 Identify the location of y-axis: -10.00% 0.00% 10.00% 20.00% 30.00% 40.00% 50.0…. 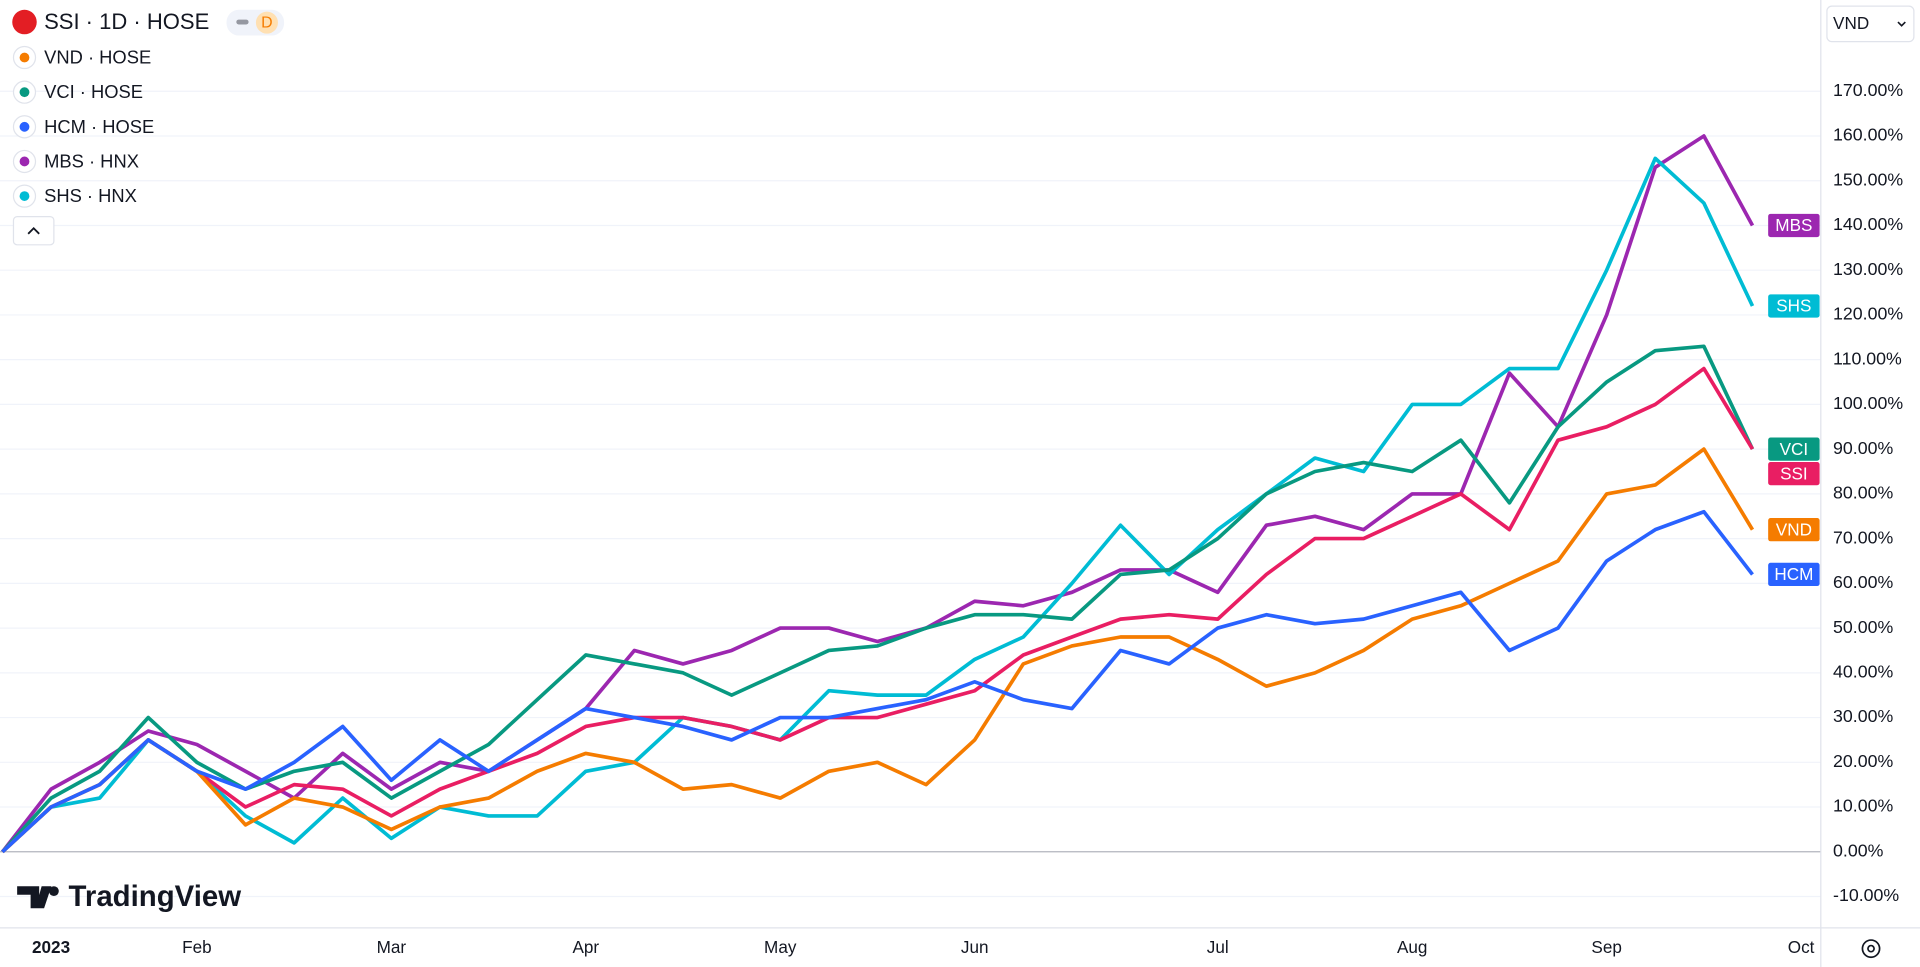
(1868, 492).